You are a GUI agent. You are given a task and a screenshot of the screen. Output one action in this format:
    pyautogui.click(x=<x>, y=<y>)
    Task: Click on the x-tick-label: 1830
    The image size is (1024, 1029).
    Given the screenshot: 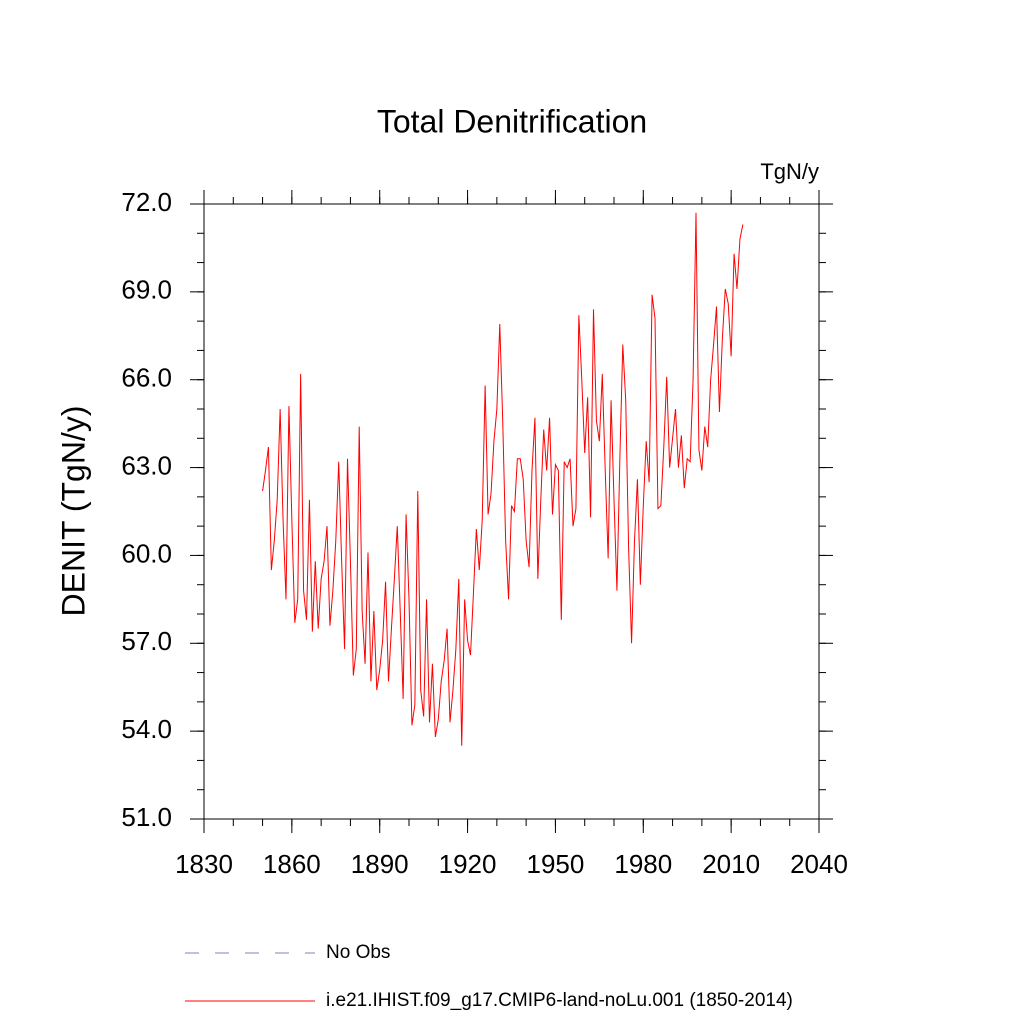 What is the action you would take?
    pyautogui.click(x=204, y=864)
    